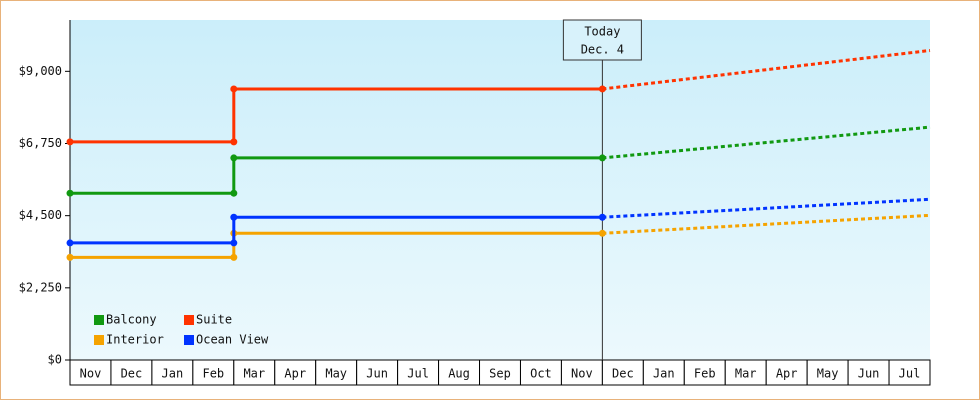 The height and width of the screenshot is (400, 980). What do you see at coordinates (131, 320) in the screenshot?
I see `legend-label: Balcony` at bounding box center [131, 320].